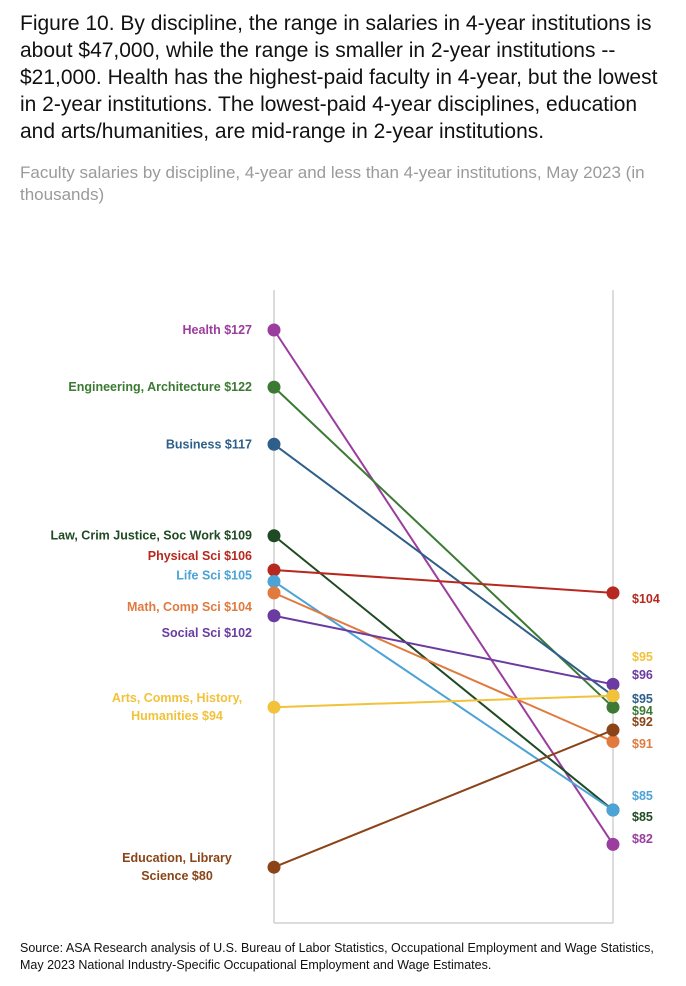 The width and height of the screenshot is (686, 986). I want to click on series-line-physical-sci, so click(443, 581).